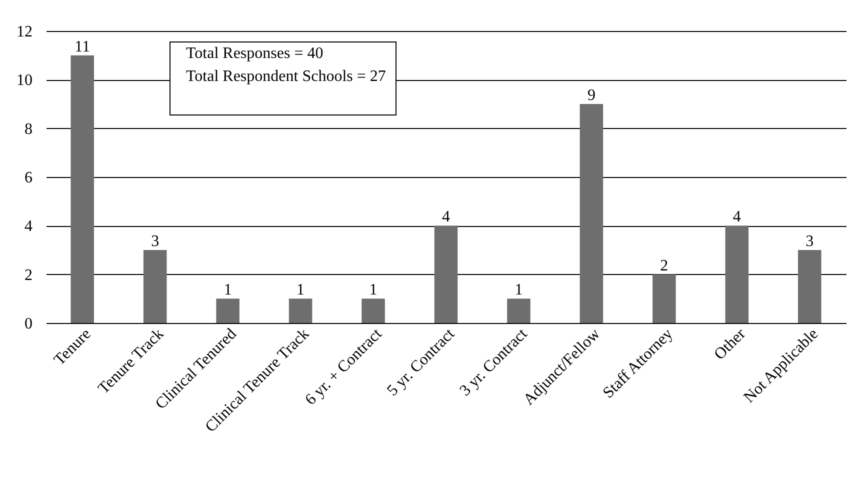 The image size is (859, 492). What do you see at coordinates (286, 76) in the screenshot?
I see `annotation: Total Respondent Schools = 27` at bounding box center [286, 76].